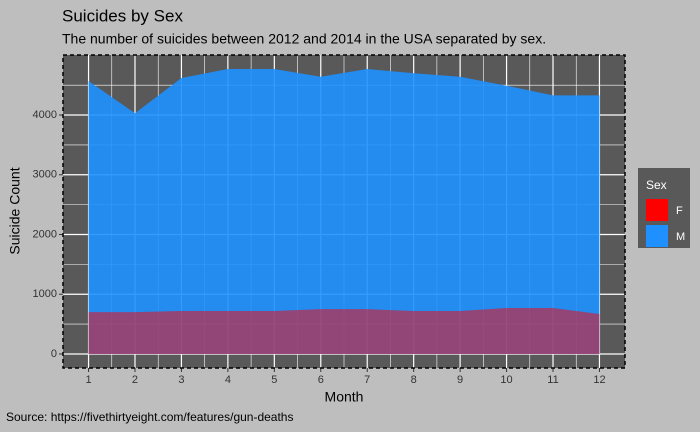 The height and width of the screenshot is (432, 700). I want to click on legend-title: Sex, so click(656, 185).